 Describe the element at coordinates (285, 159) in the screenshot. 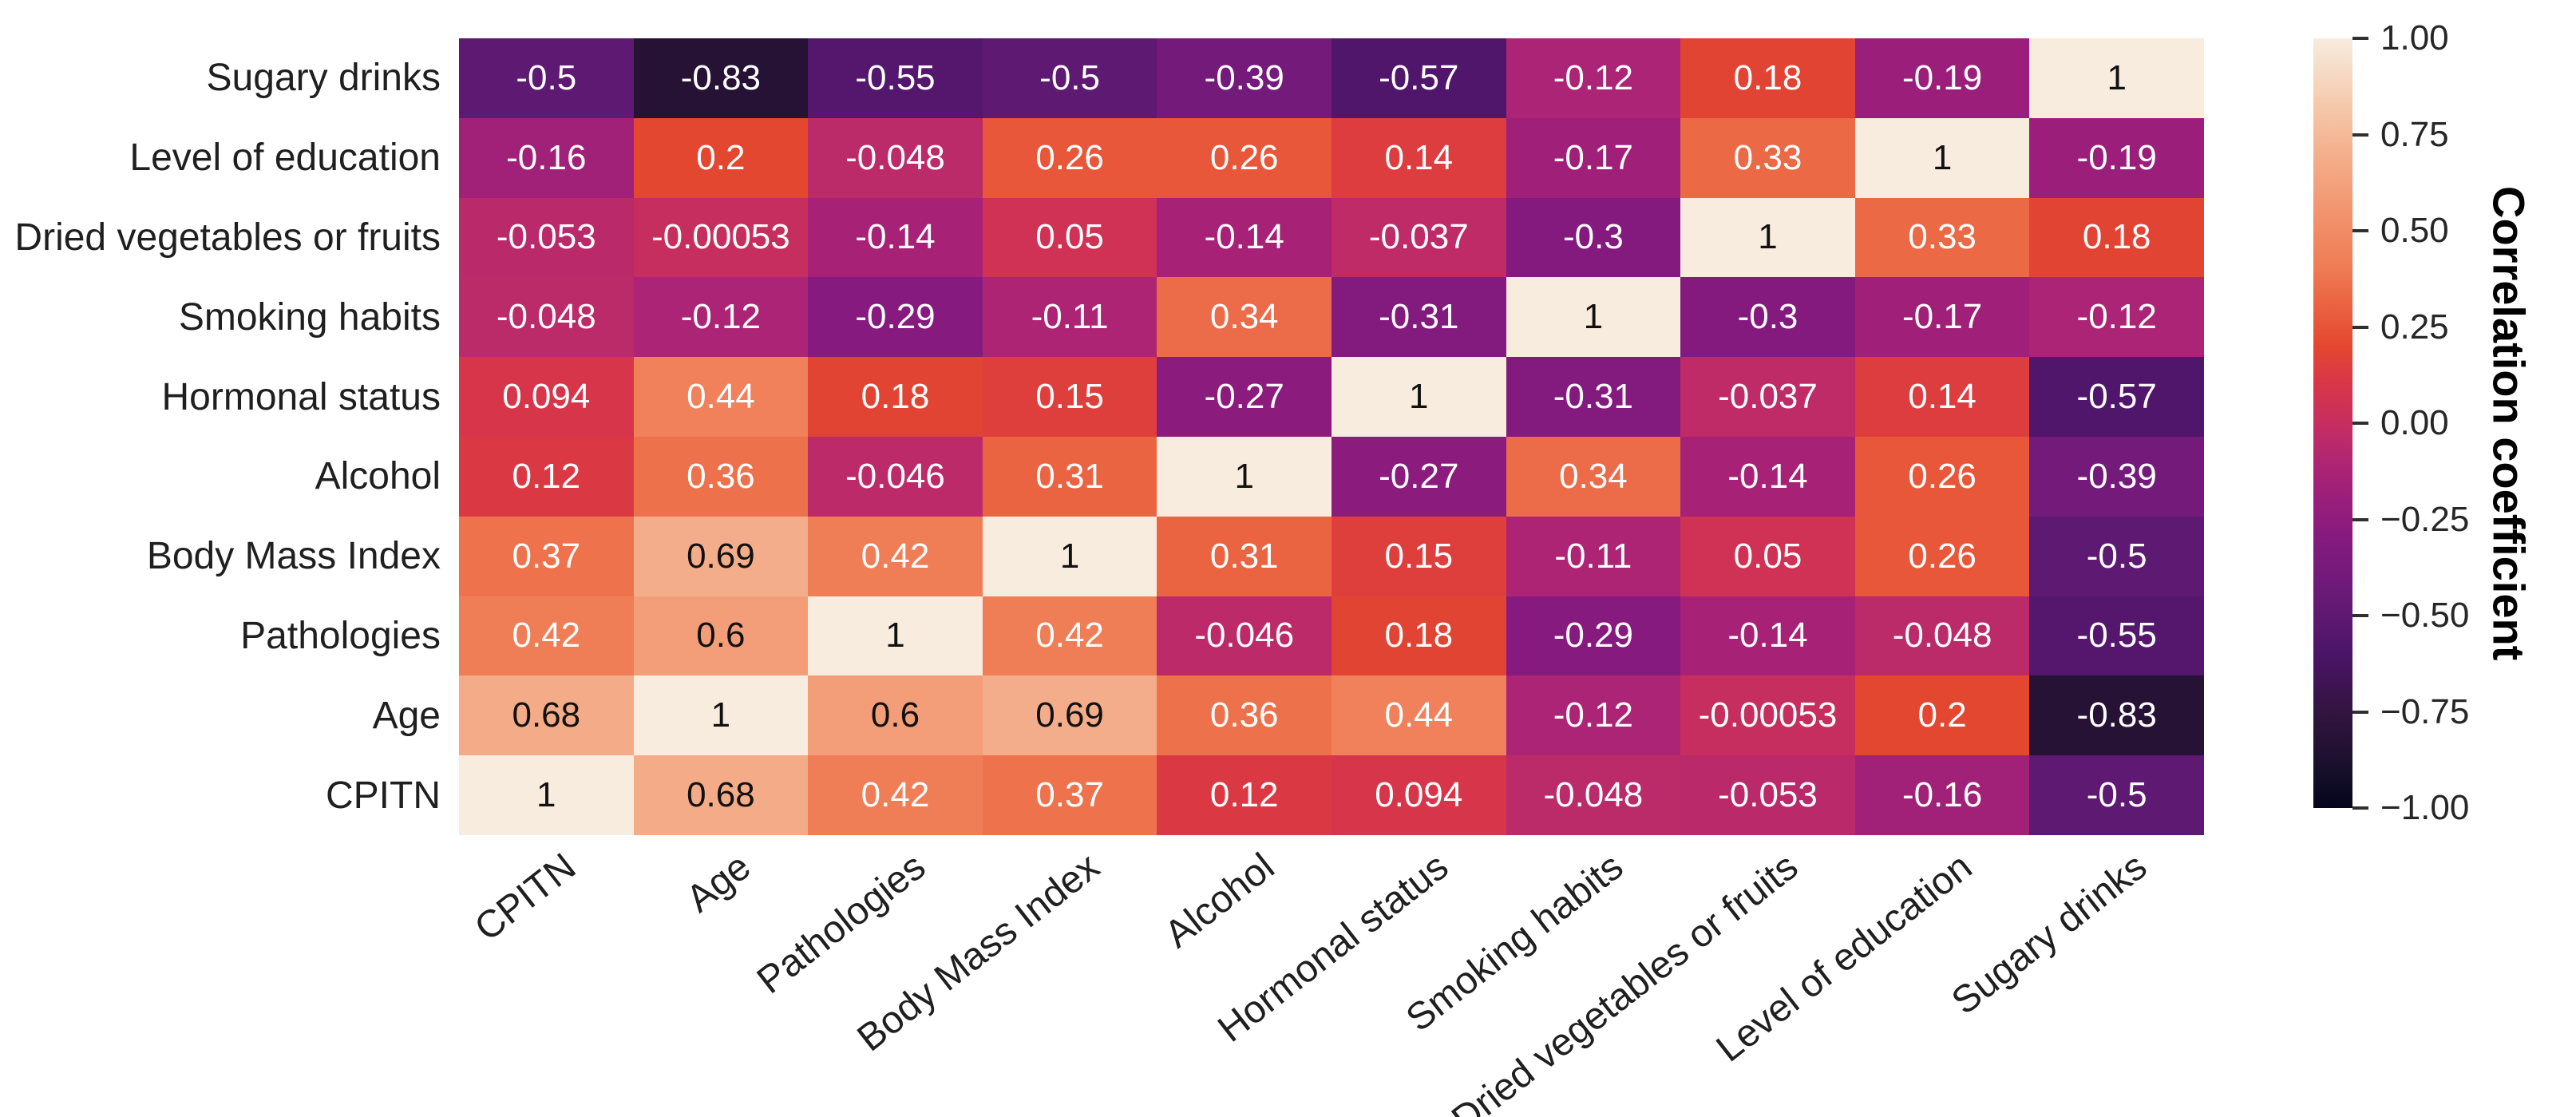

I see `y-tick-label: Level of education` at that location.